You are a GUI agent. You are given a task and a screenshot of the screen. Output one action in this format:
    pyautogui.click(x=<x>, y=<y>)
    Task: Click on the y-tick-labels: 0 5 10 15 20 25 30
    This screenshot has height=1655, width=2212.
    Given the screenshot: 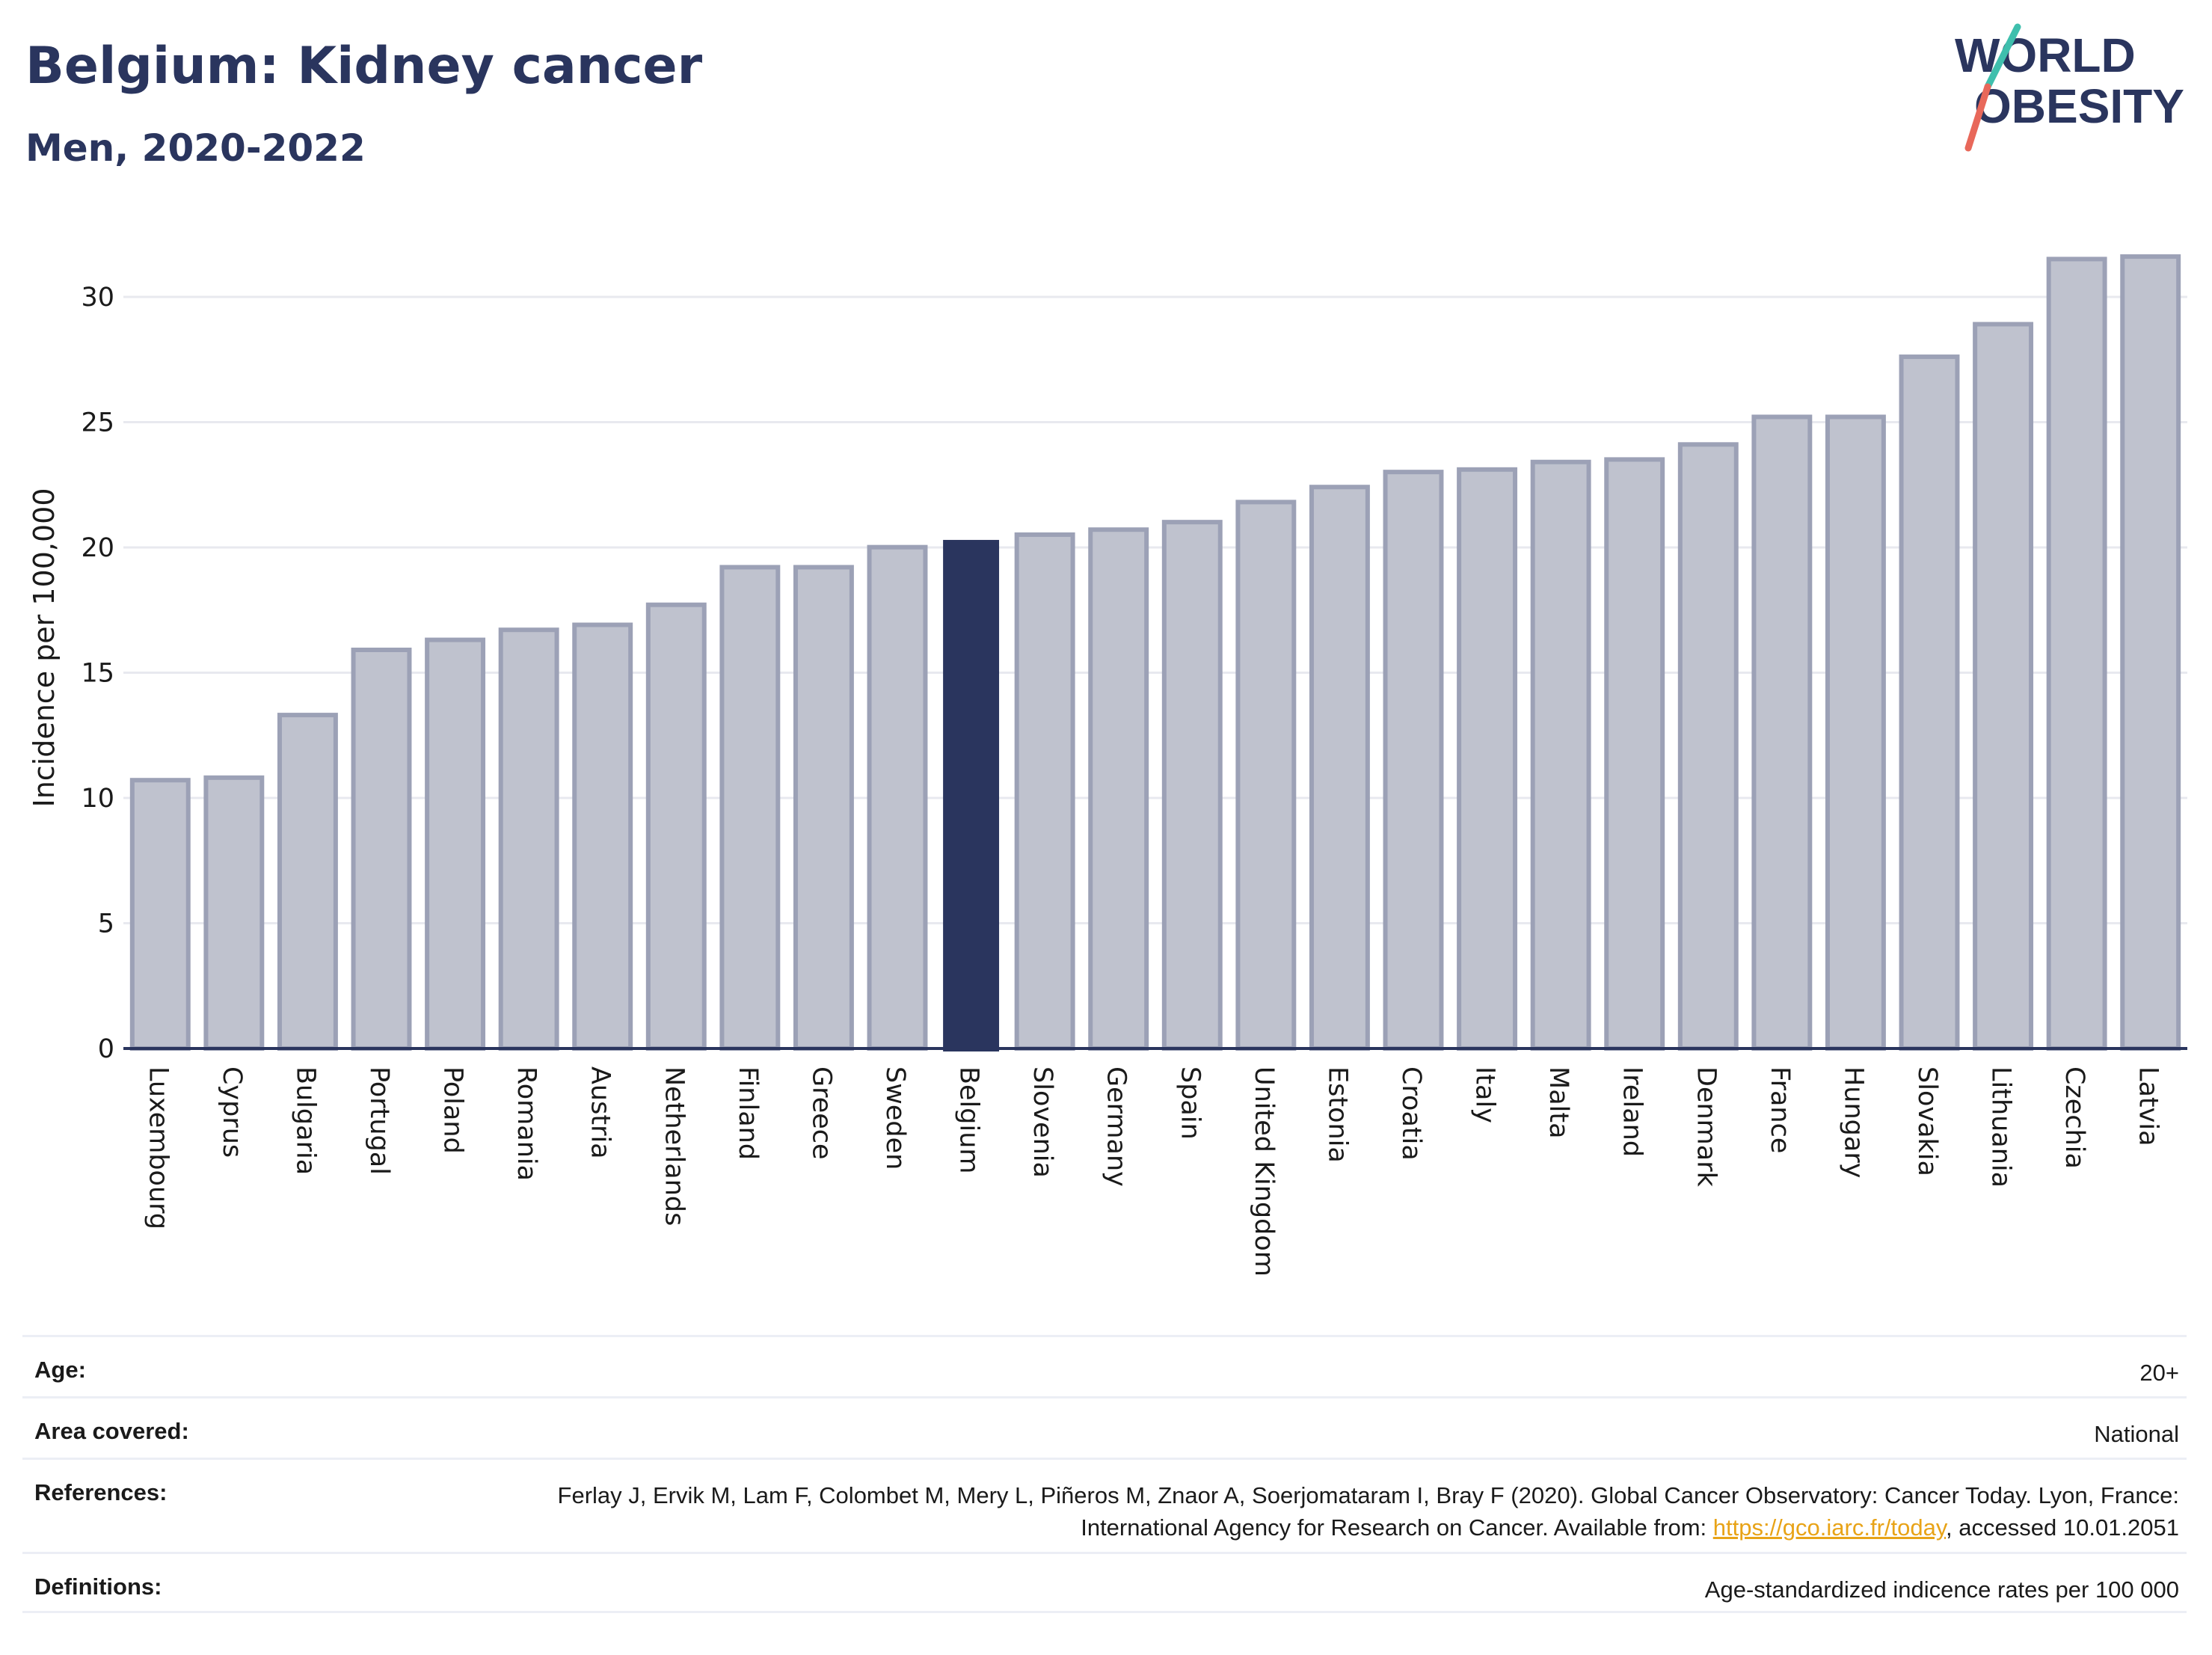 What is the action you would take?
    pyautogui.click(x=97, y=673)
    